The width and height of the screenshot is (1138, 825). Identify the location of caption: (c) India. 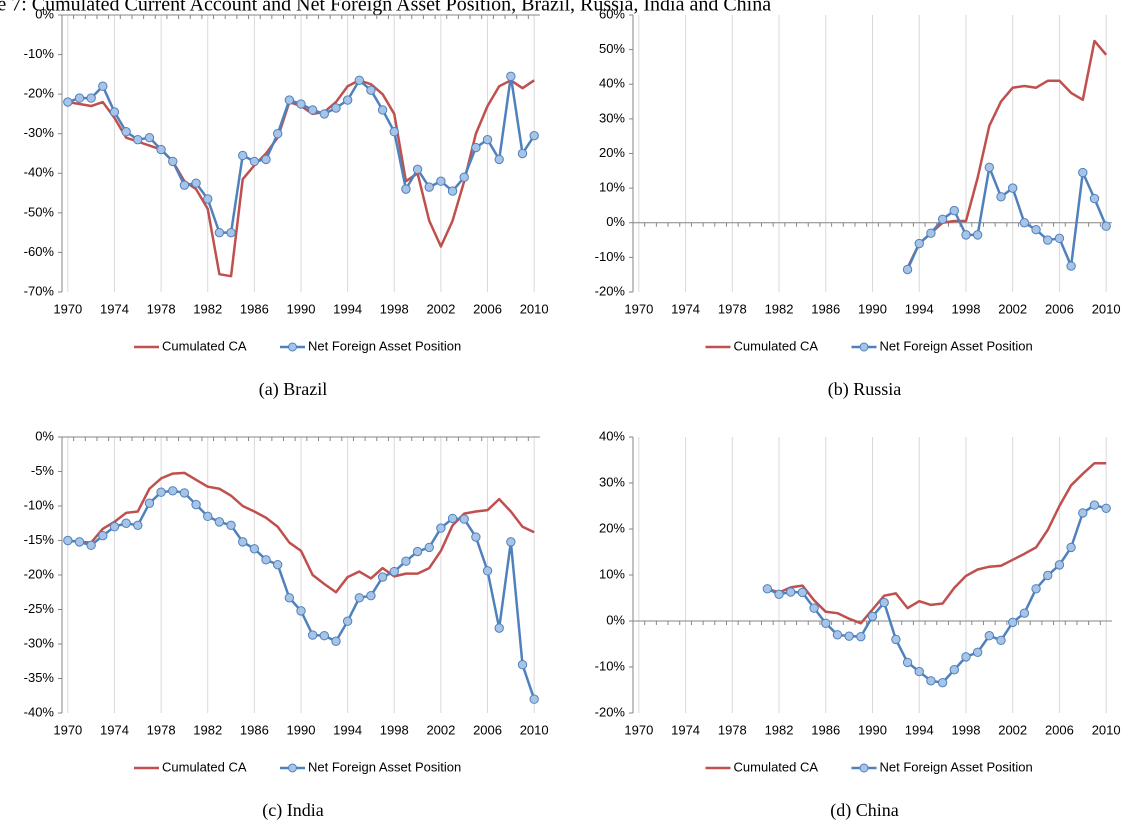
(292, 810).